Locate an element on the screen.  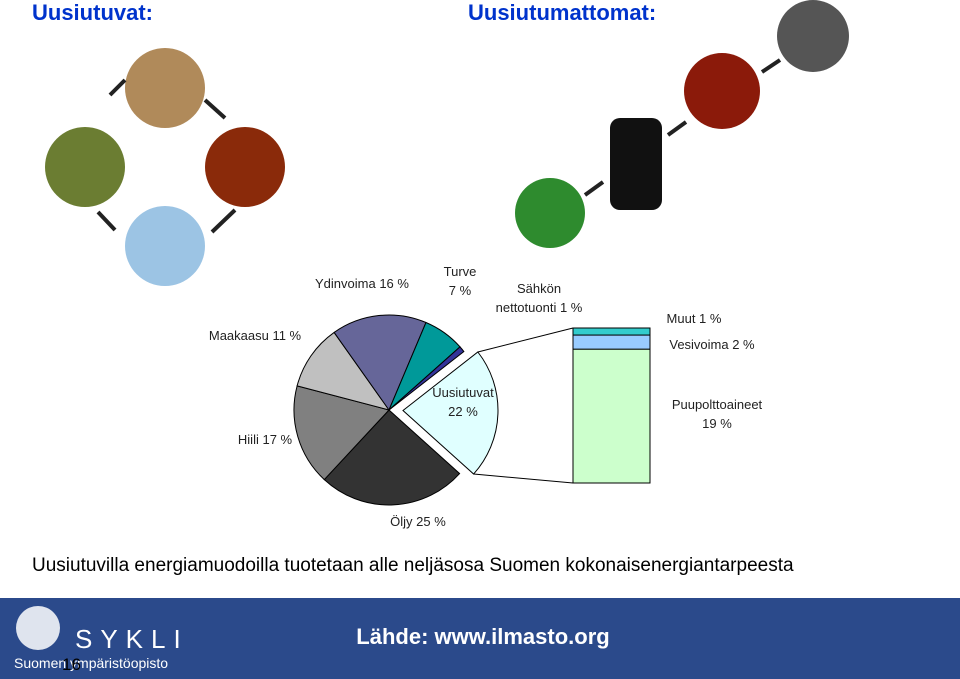
plant-image is located at coordinates (550, 213).